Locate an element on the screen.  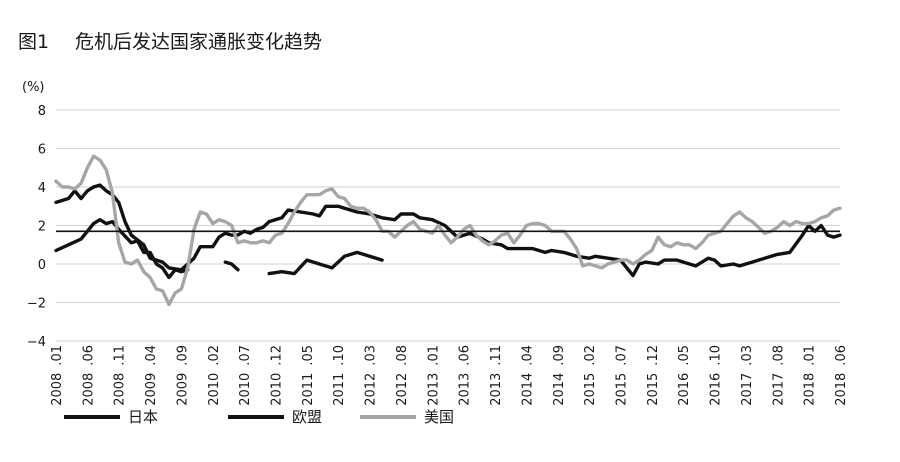
legend: 日本 欧盟 美国 is located at coordinates (259, 417).